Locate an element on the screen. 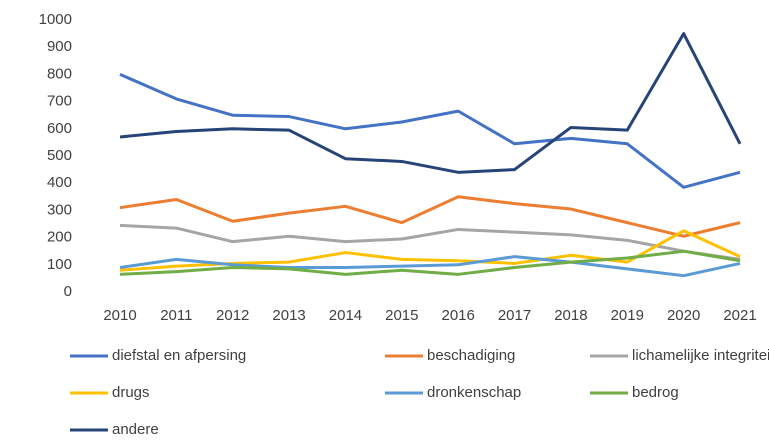 This screenshot has width=769, height=442. legend-label: drugs is located at coordinates (131, 392).